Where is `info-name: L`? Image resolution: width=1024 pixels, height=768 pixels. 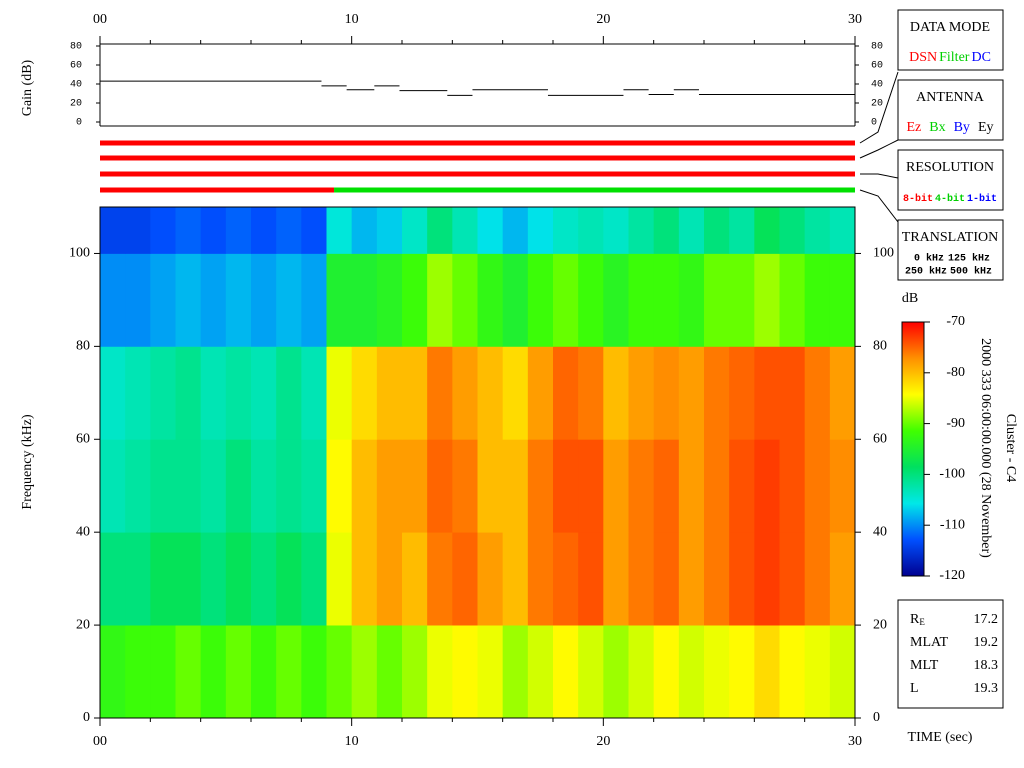
info-name: L is located at coordinates (914, 688).